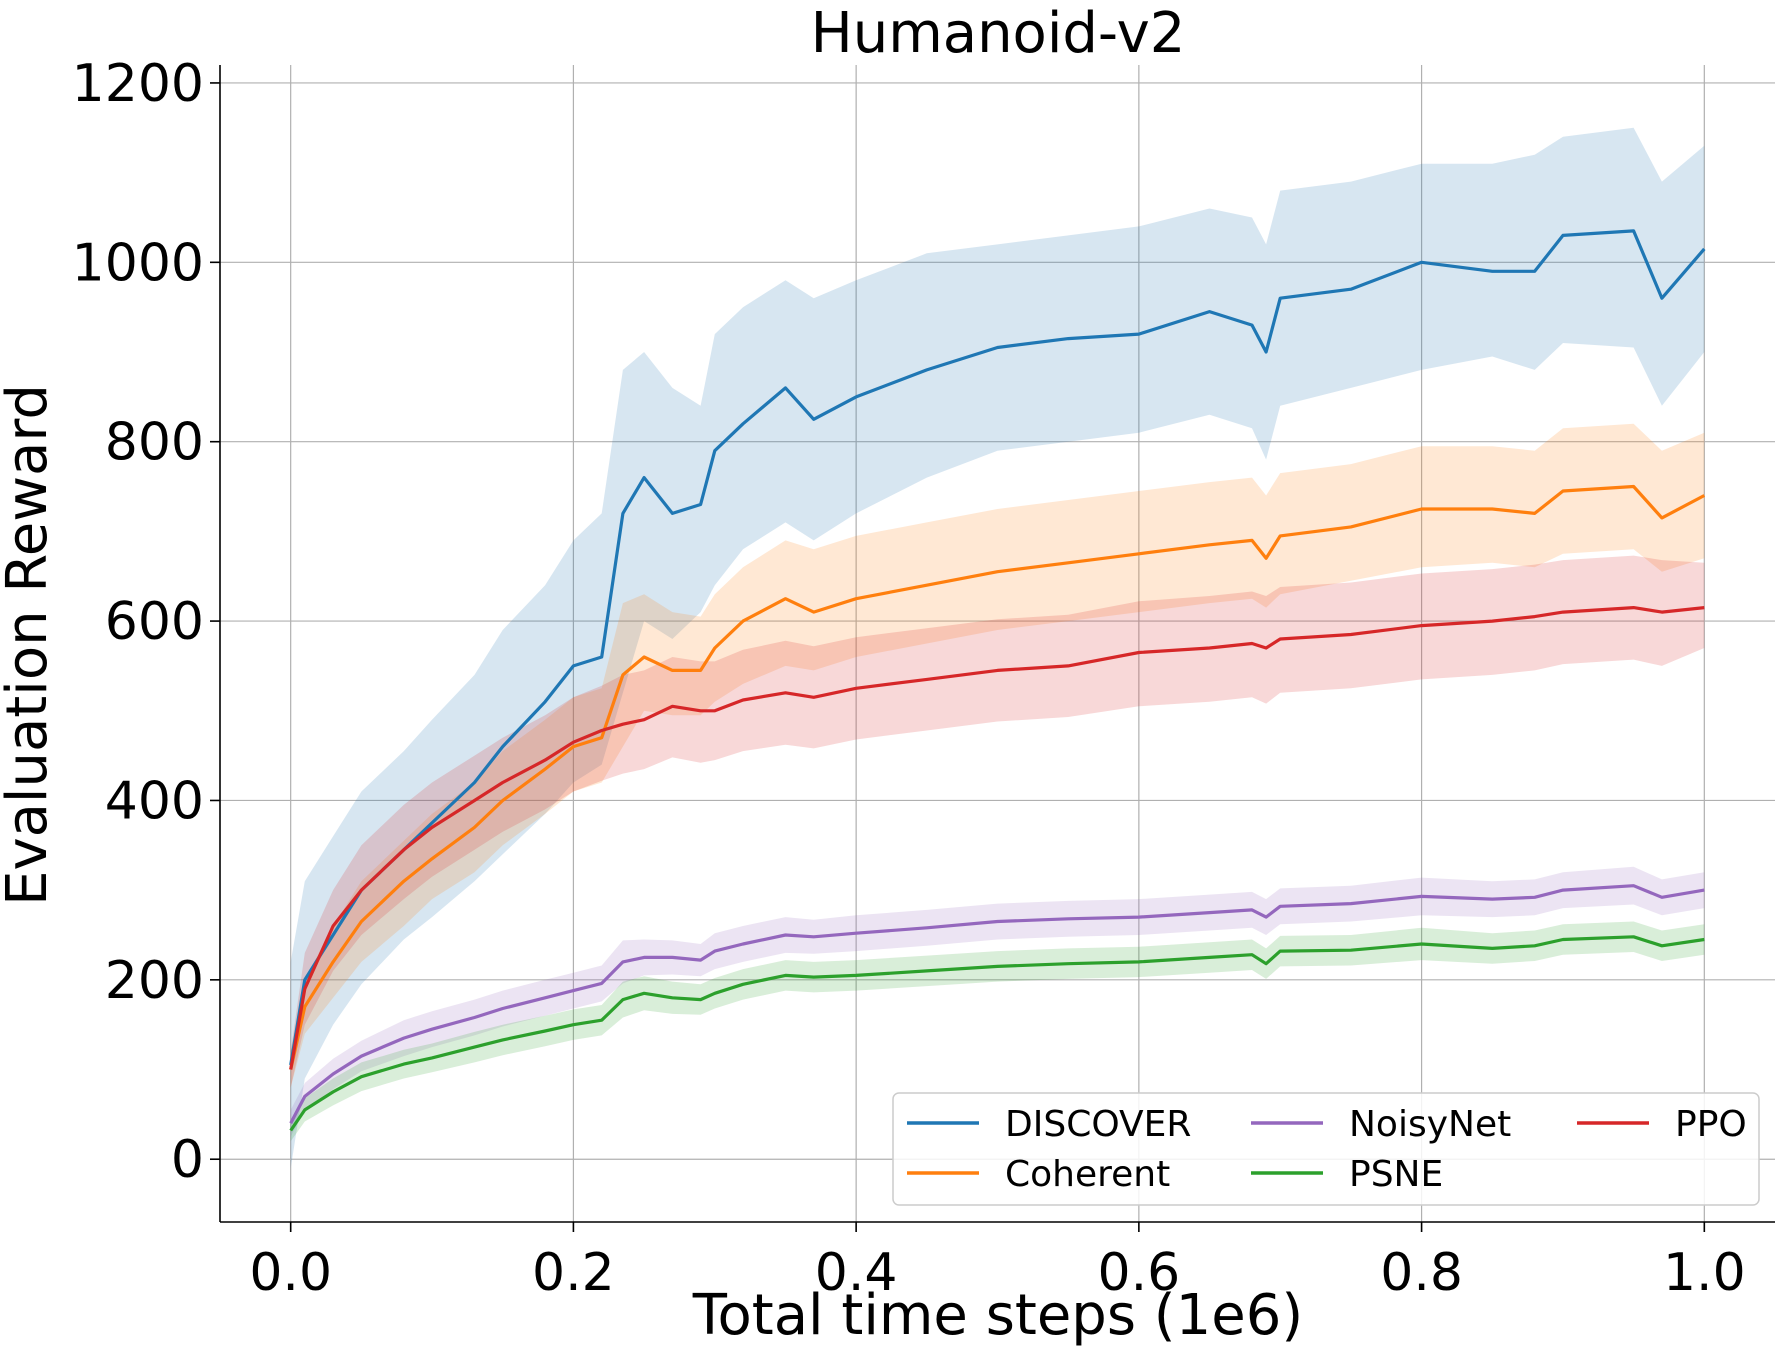 The width and height of the screenshot is (1780, 1352). Describe the element at coordinates (998, 33) in the screenshot. I see `chart-title: Humanoid-v2` at that location.